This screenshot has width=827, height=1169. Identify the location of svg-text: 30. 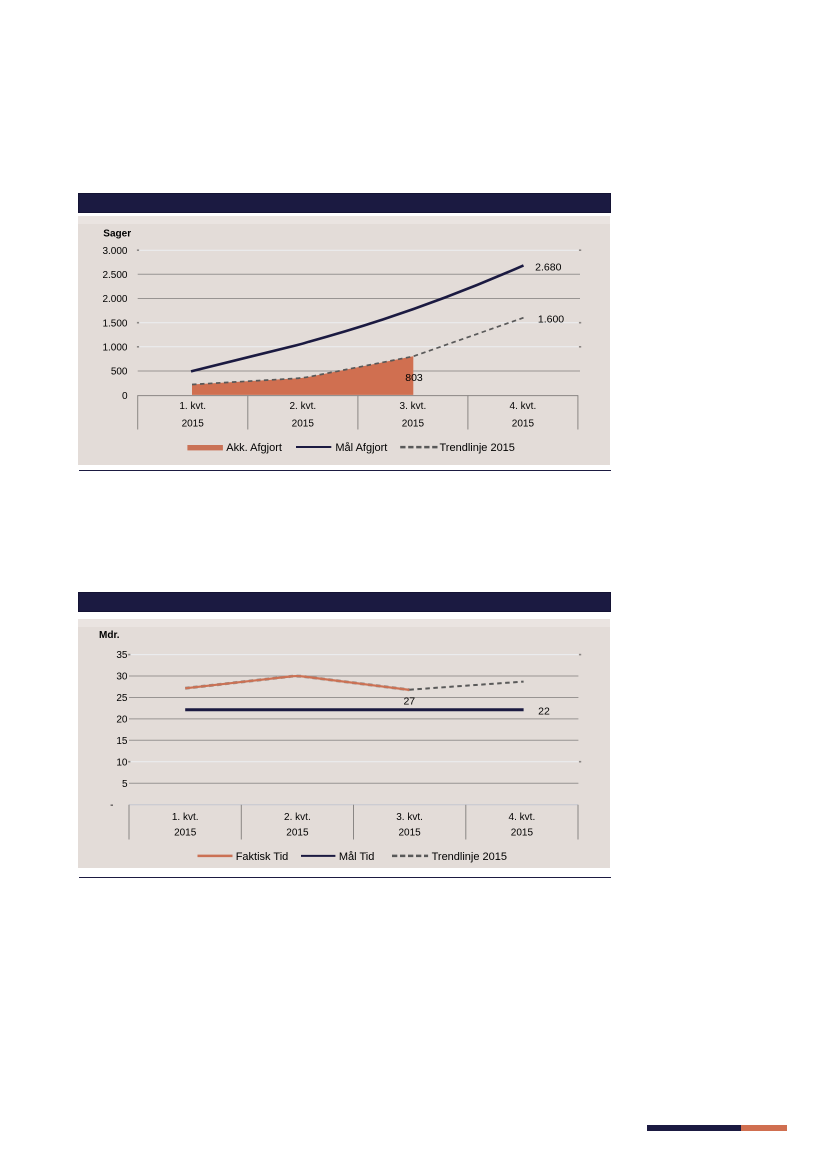
(122, 677).